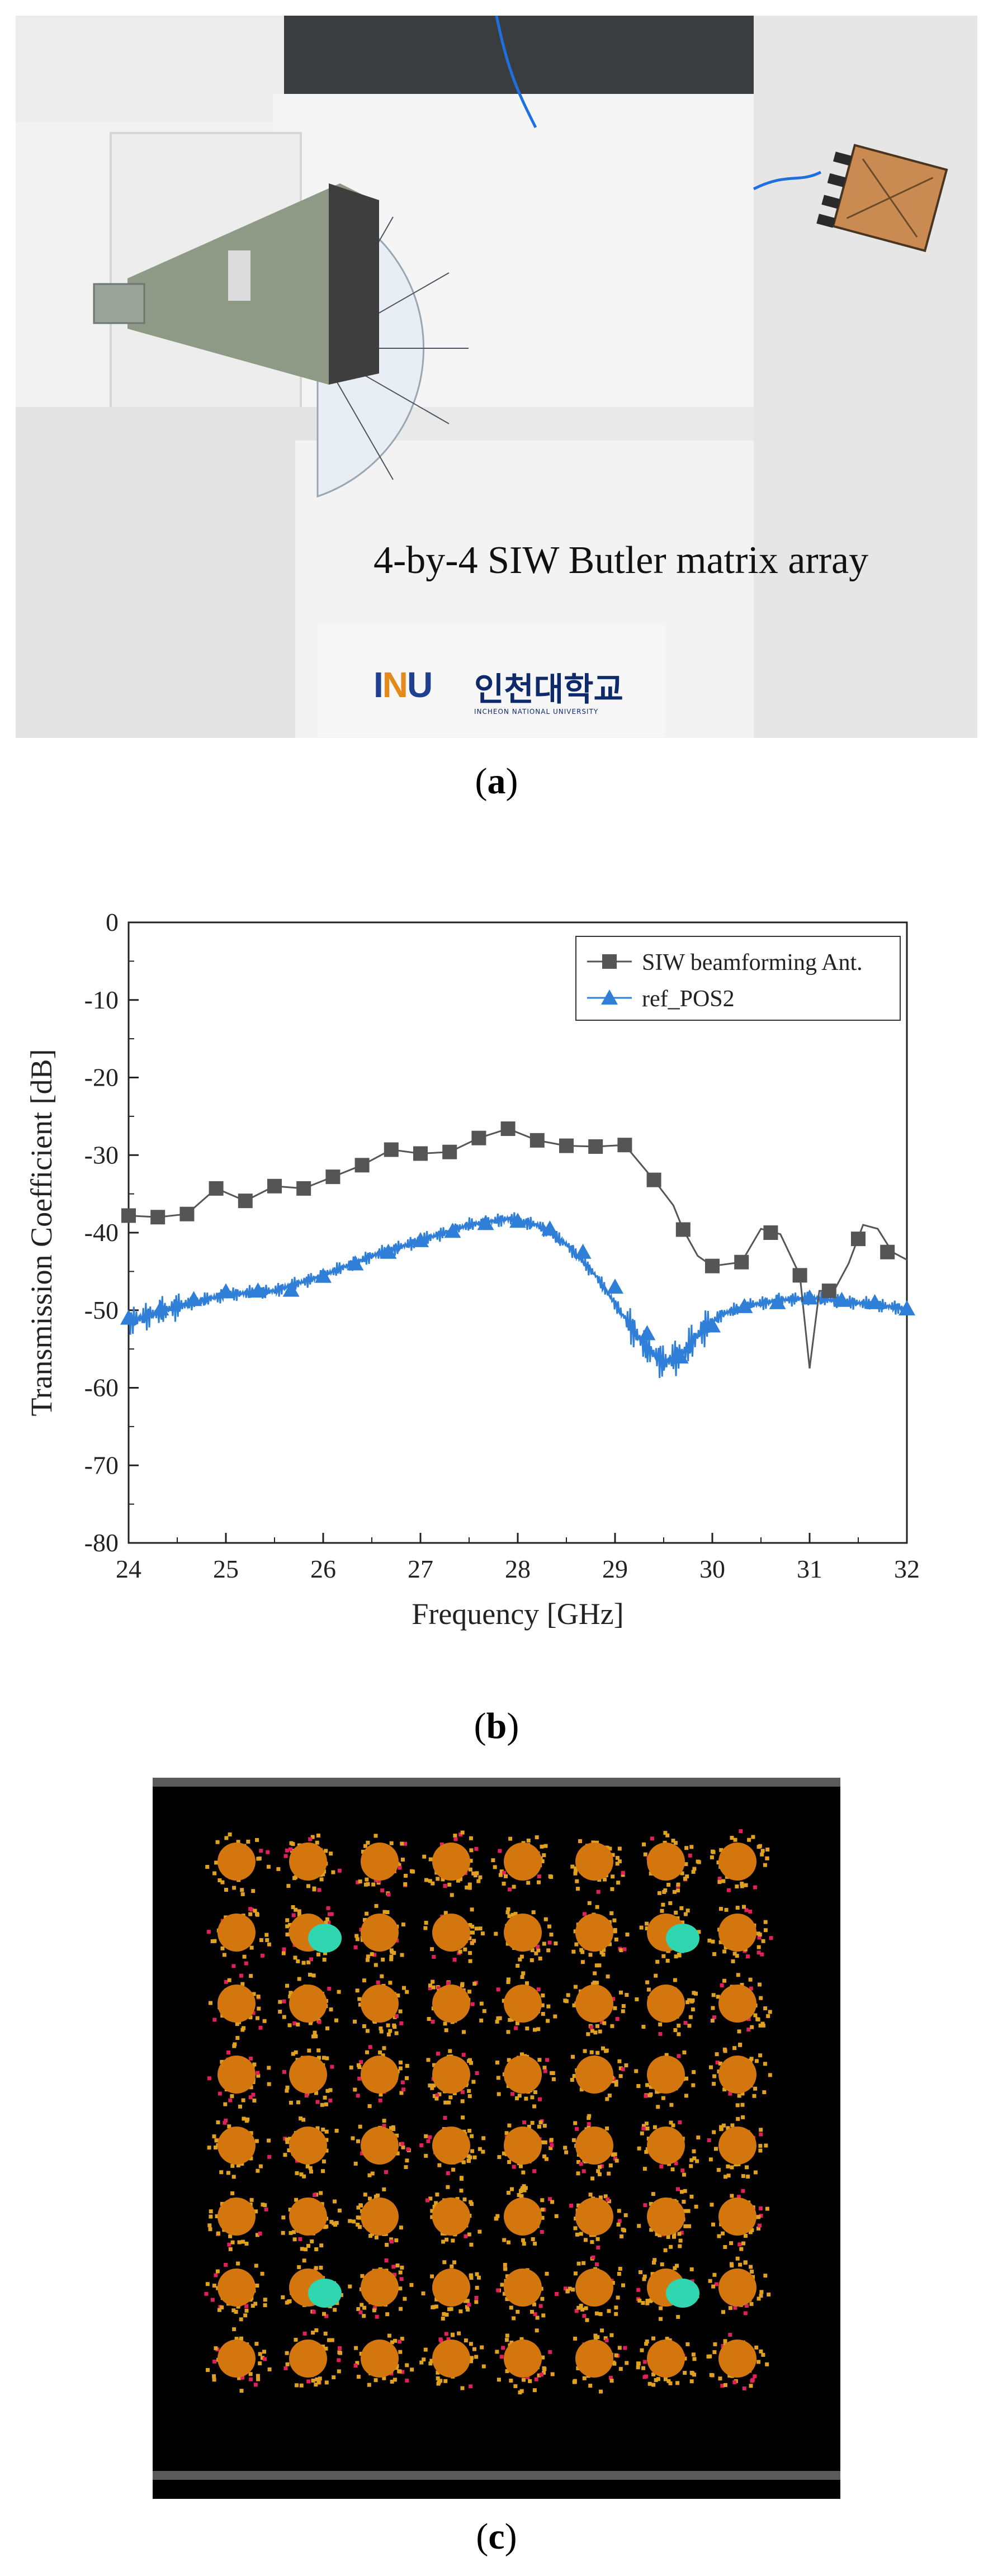  Describe the element at coordinates (101, 1388) in the screenshot. I see `y-tick-label: -60` at that location.